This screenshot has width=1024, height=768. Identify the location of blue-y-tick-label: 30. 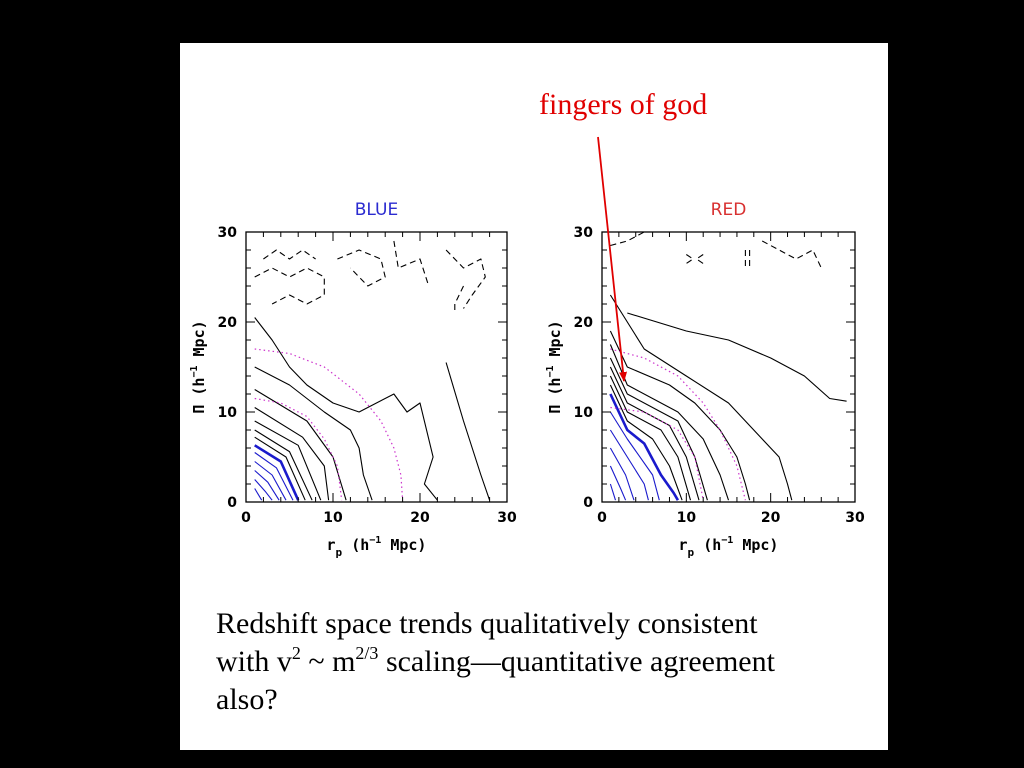
(228, 233).